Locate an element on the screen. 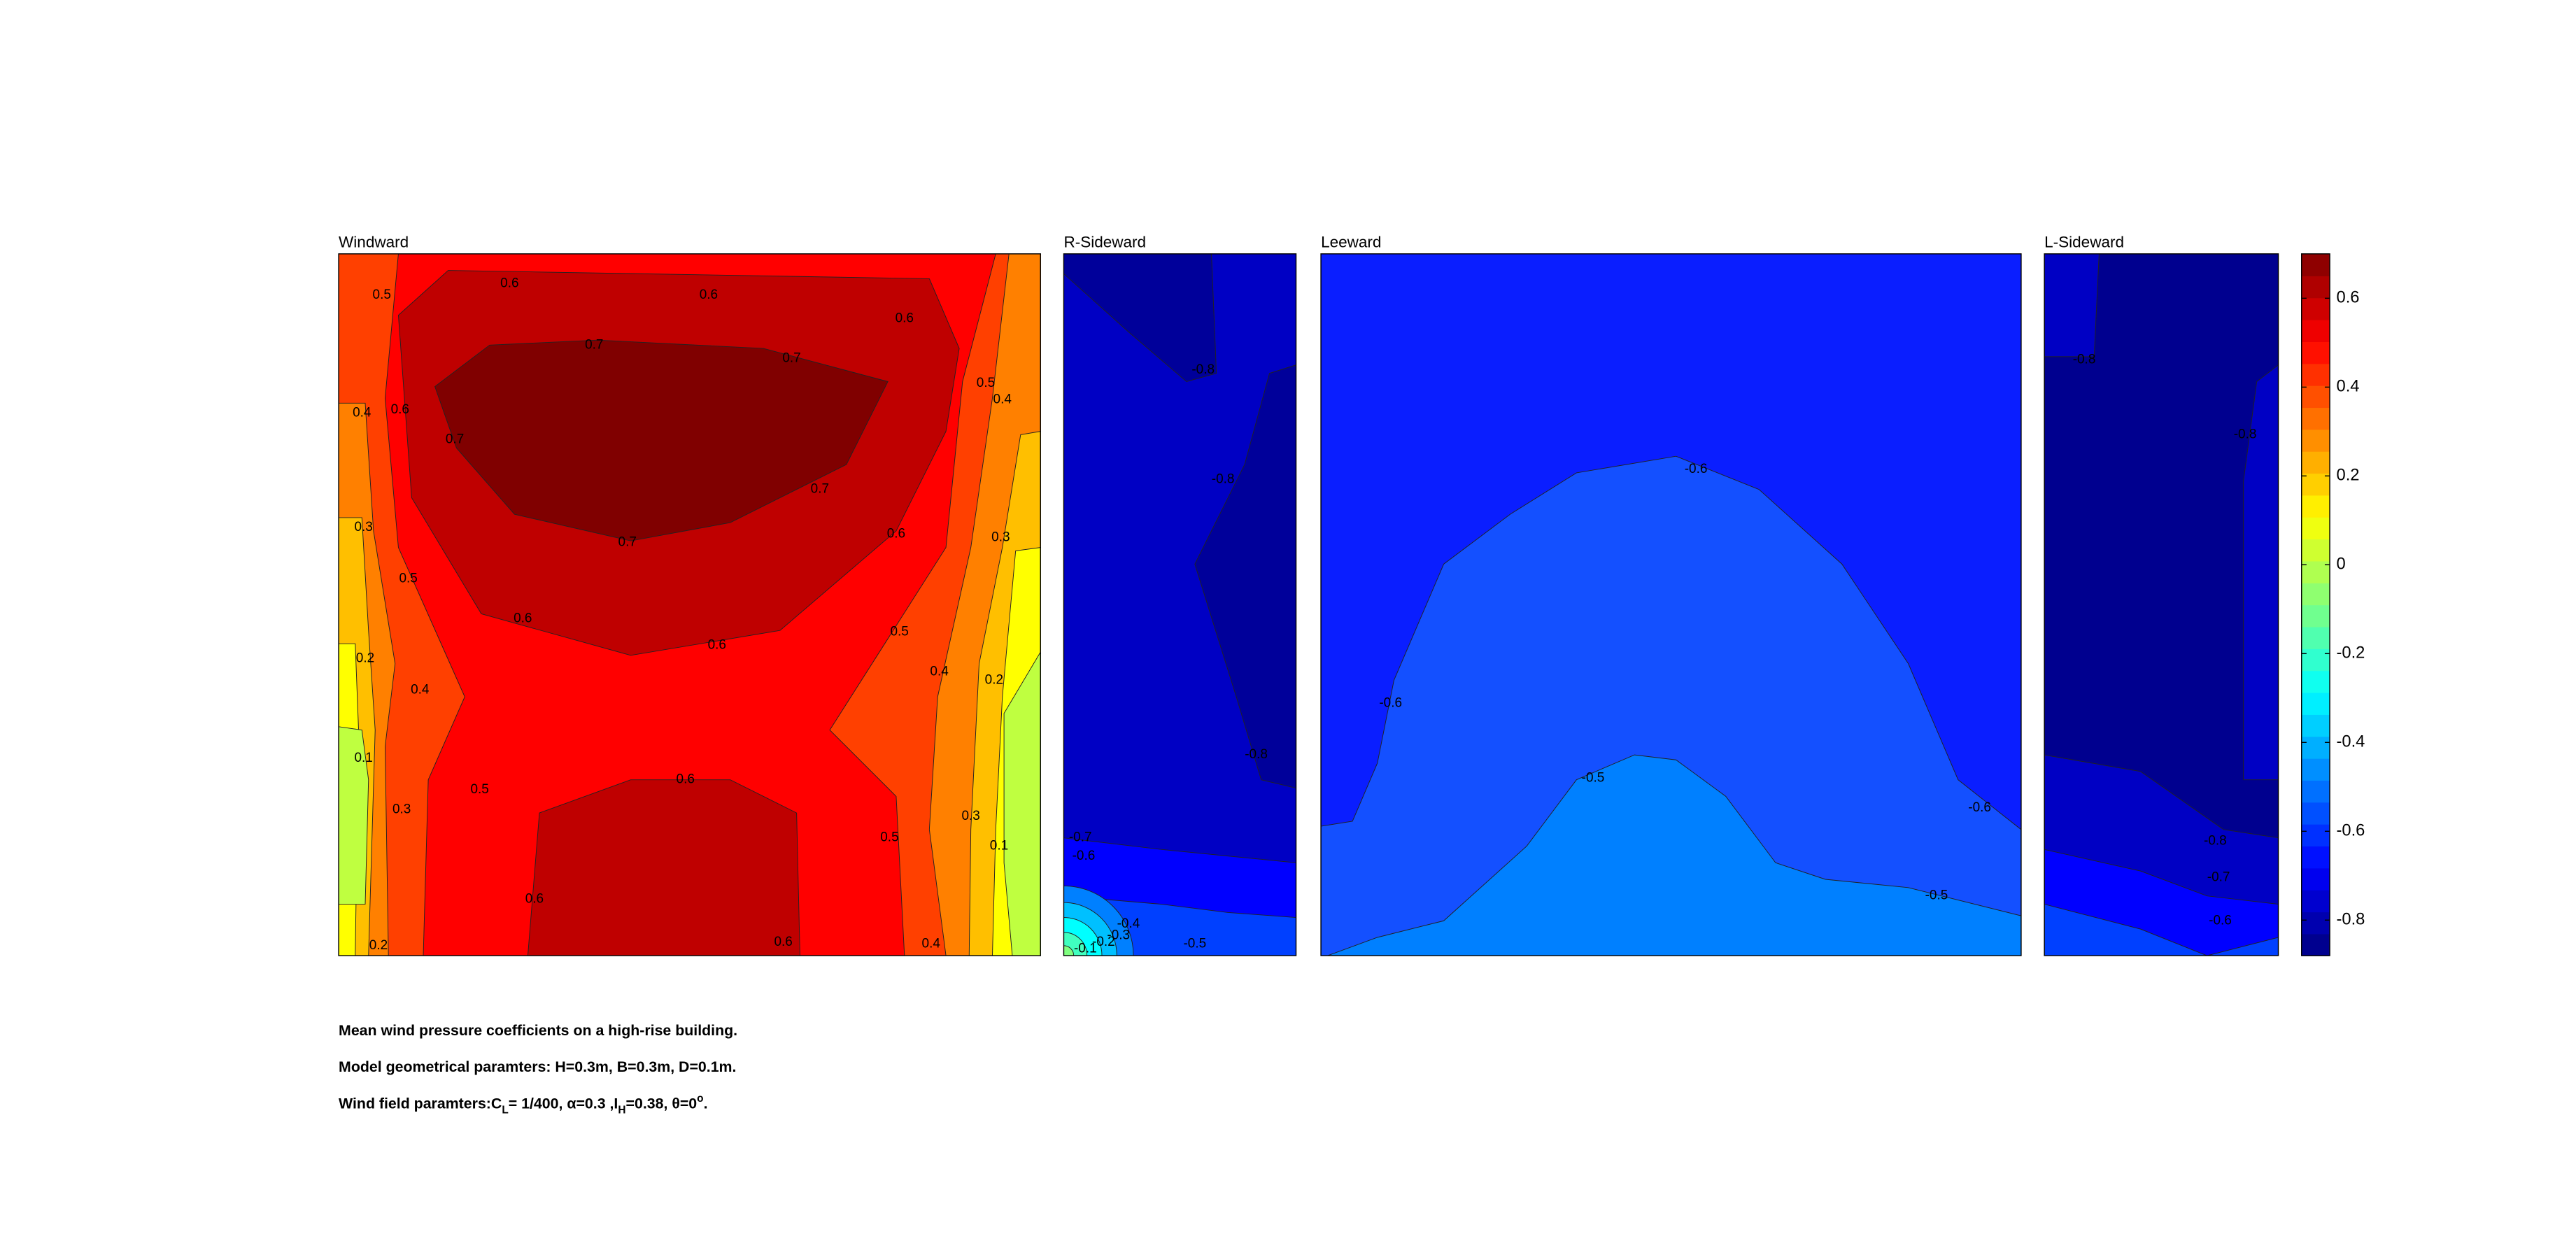  contour-label: -0.3 is located at coordinates (1118, 935).